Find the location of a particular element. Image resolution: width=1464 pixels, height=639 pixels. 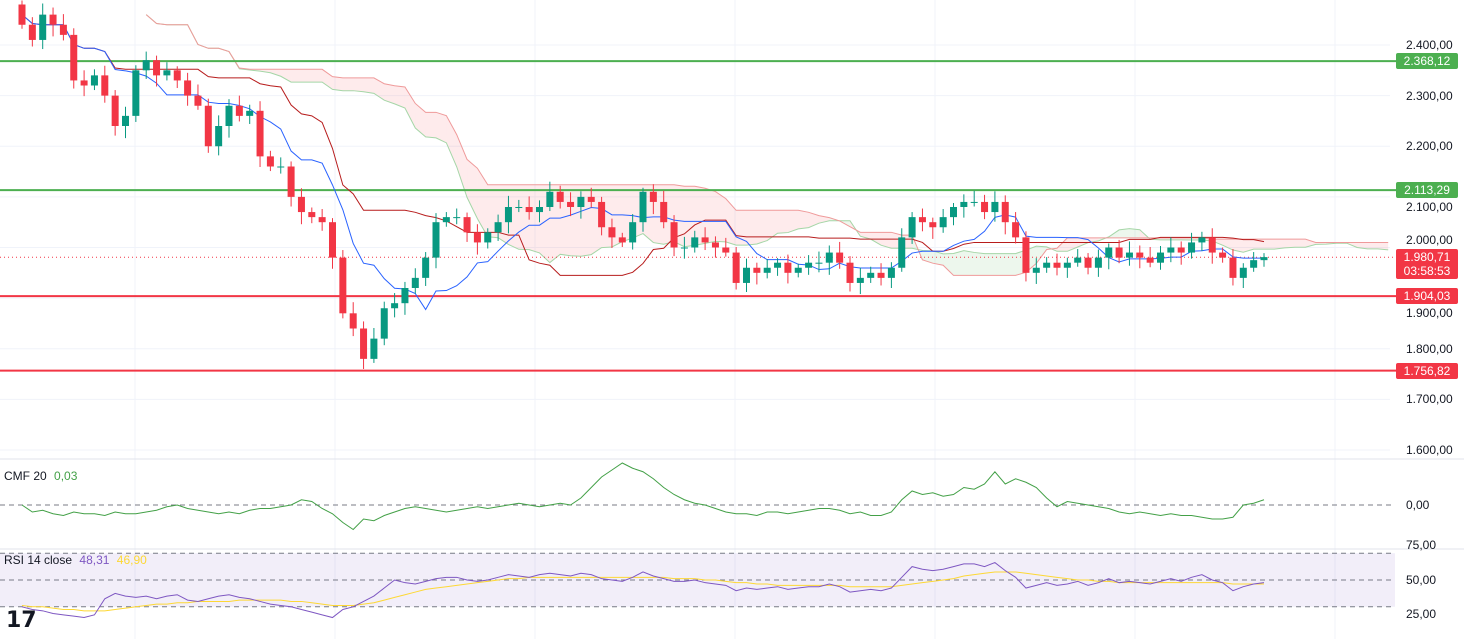

rsi-line is located at coordinates (643, 590).